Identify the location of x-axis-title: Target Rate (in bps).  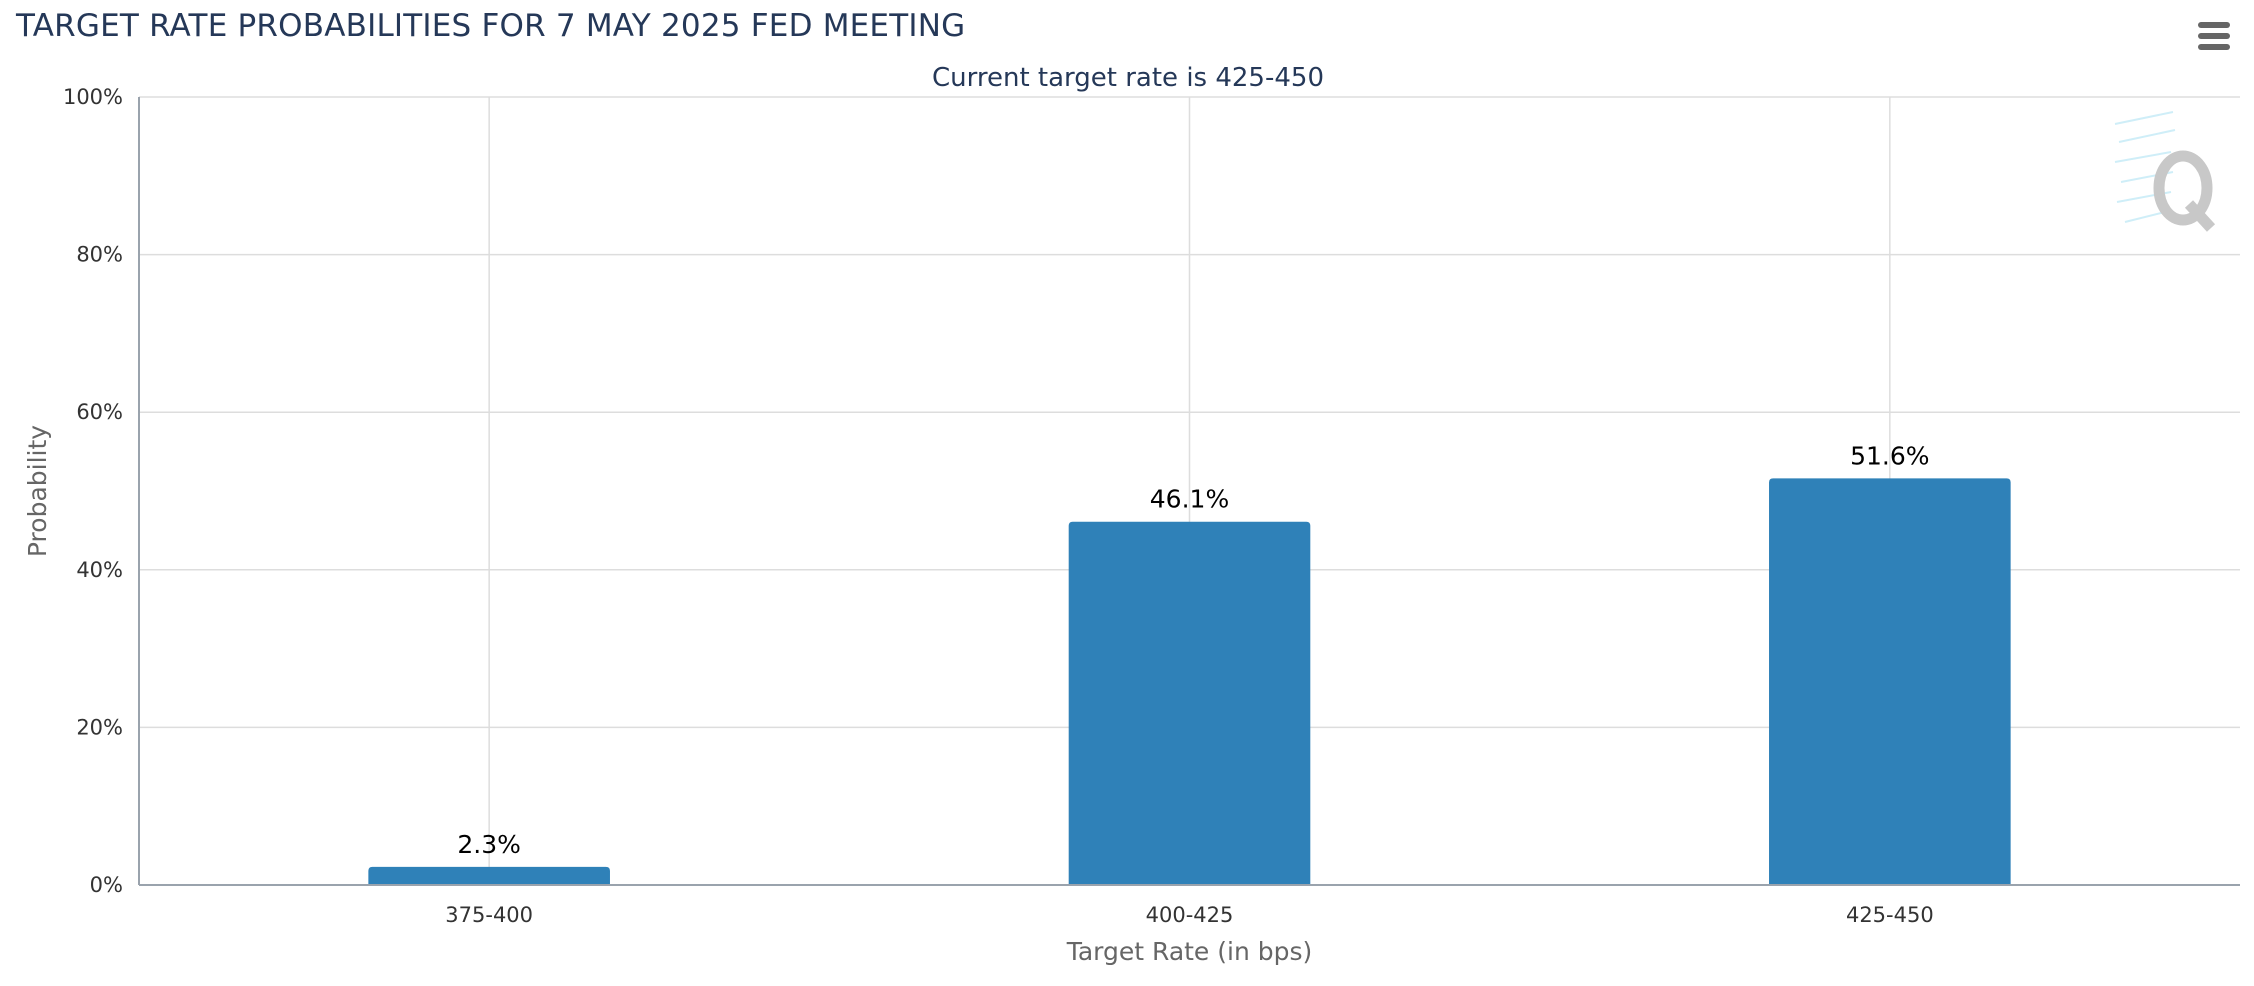
(1189, 951).